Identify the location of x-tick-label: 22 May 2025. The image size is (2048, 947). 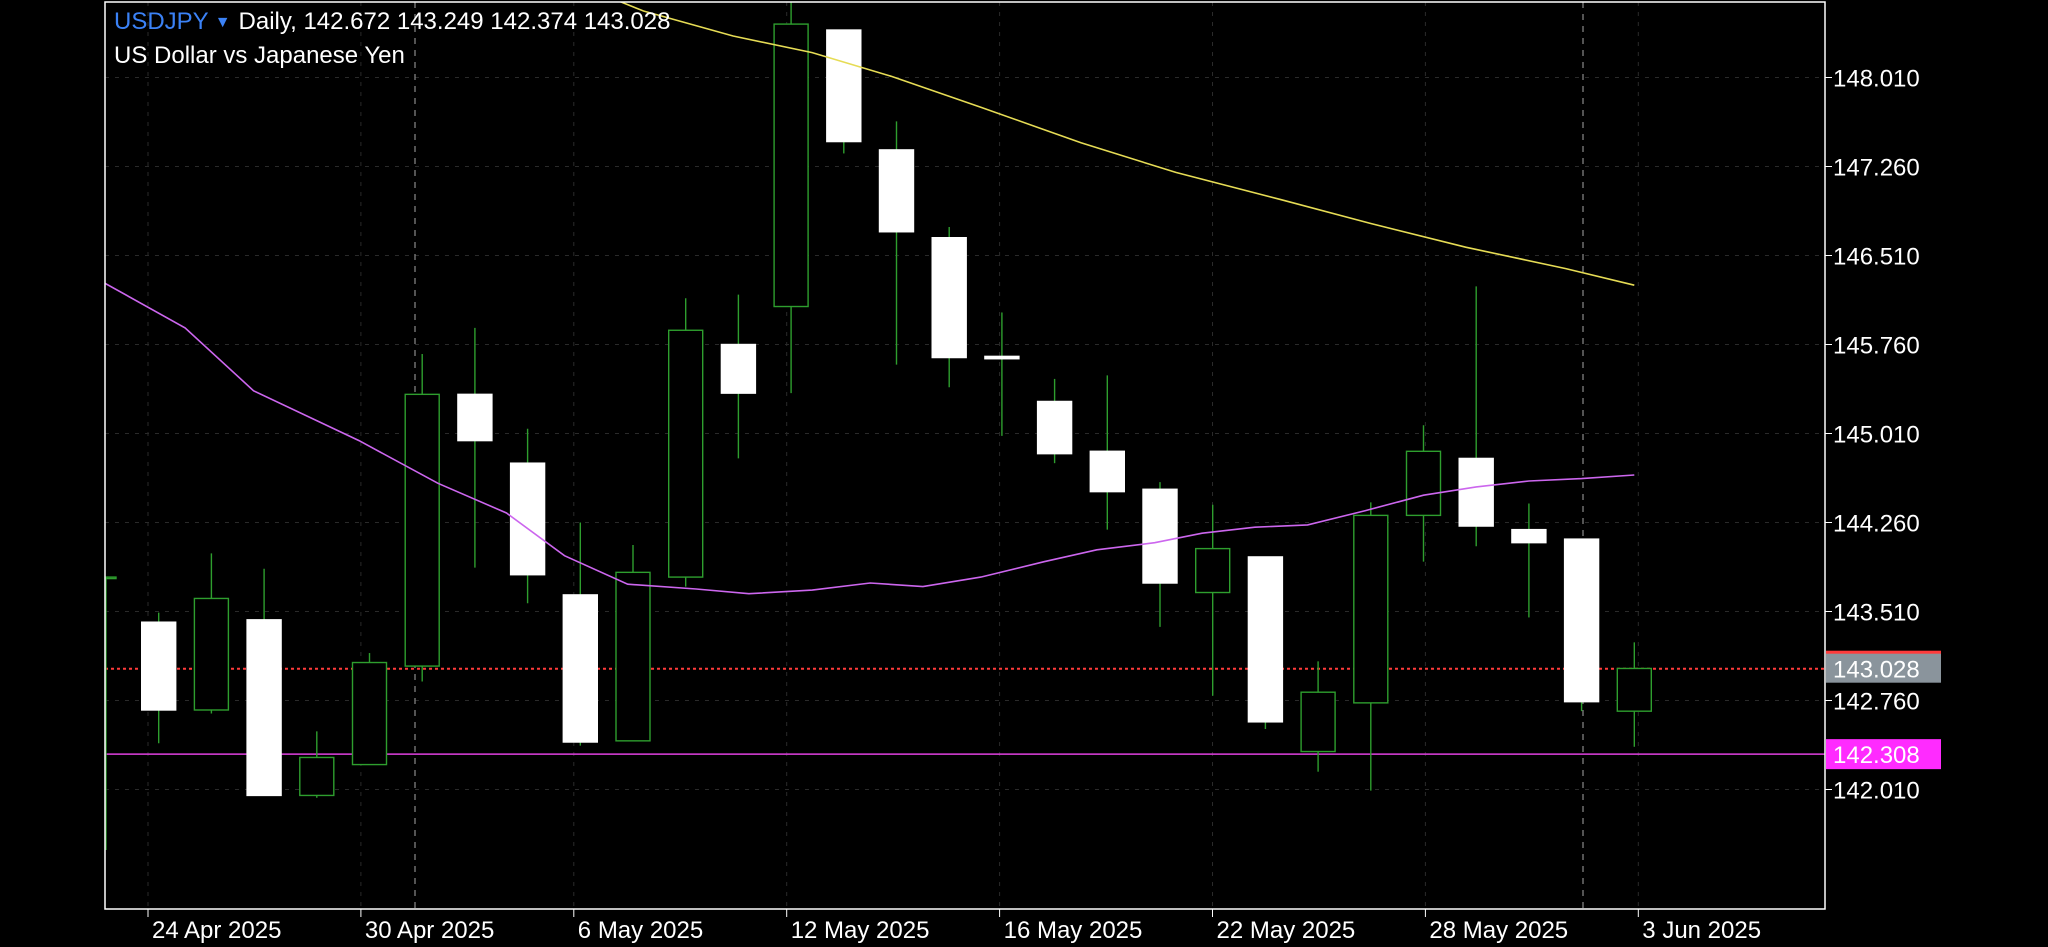
(1286, 930).